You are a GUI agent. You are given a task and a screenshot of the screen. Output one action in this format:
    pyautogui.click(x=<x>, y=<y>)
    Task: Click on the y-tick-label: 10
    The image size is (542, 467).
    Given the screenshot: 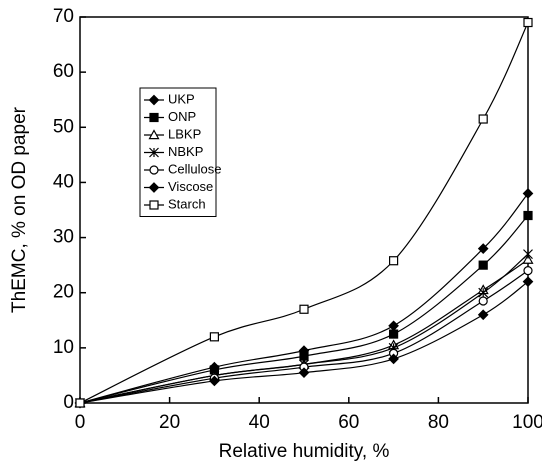 What is the action you would take?
    pyautogui.click(x=63, y=347)
    